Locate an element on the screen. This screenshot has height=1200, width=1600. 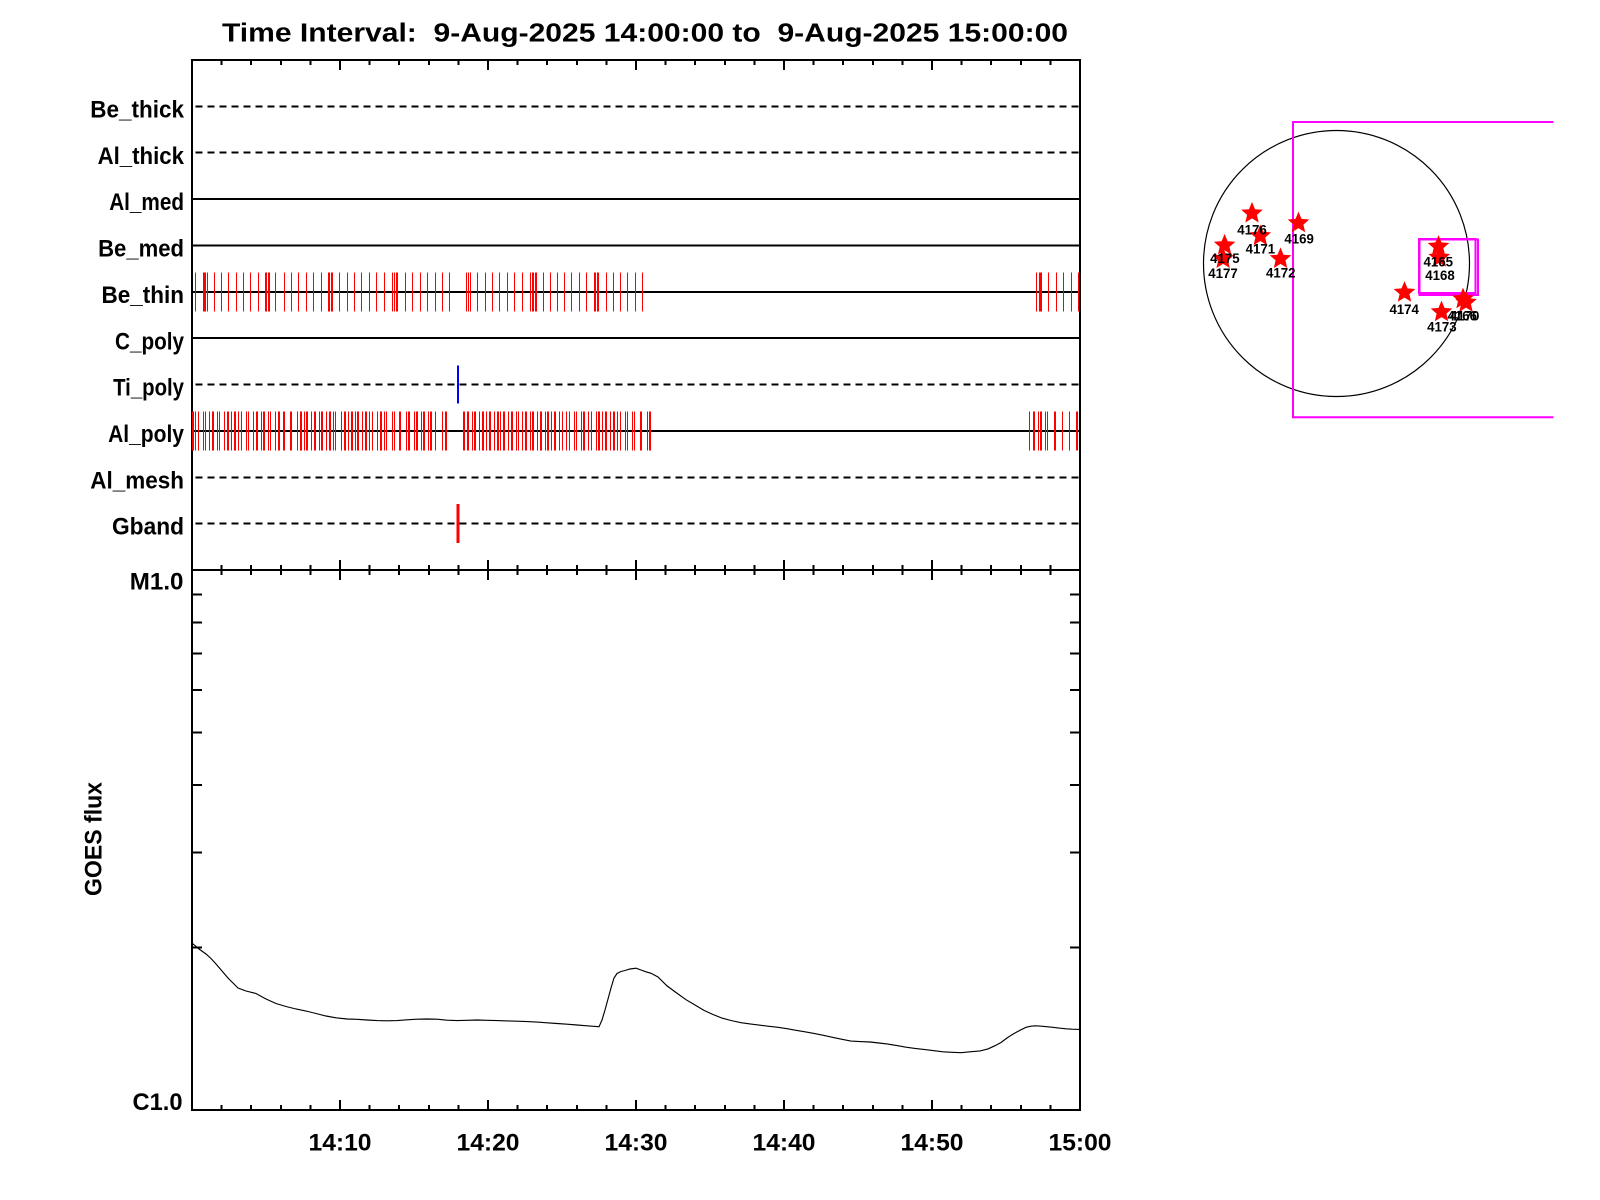
svg-text: 14:10 is located at coordinates (340, 1143).